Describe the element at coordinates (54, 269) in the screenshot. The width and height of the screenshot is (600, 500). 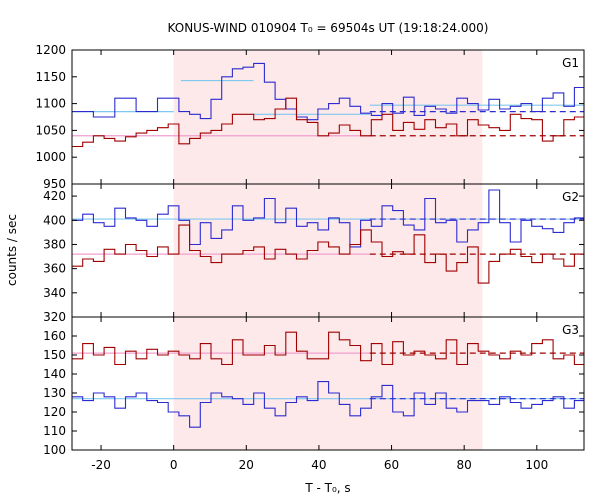
I see `y-tick-label: 360` at that location.